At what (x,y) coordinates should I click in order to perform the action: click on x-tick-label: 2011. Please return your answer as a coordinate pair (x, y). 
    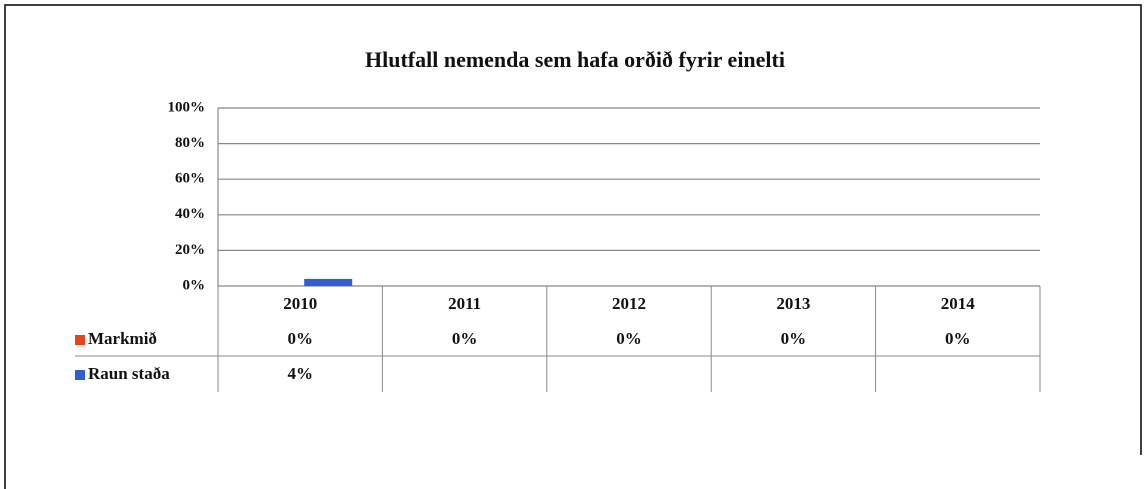
    Looking at the image, I should click on (464, 303).